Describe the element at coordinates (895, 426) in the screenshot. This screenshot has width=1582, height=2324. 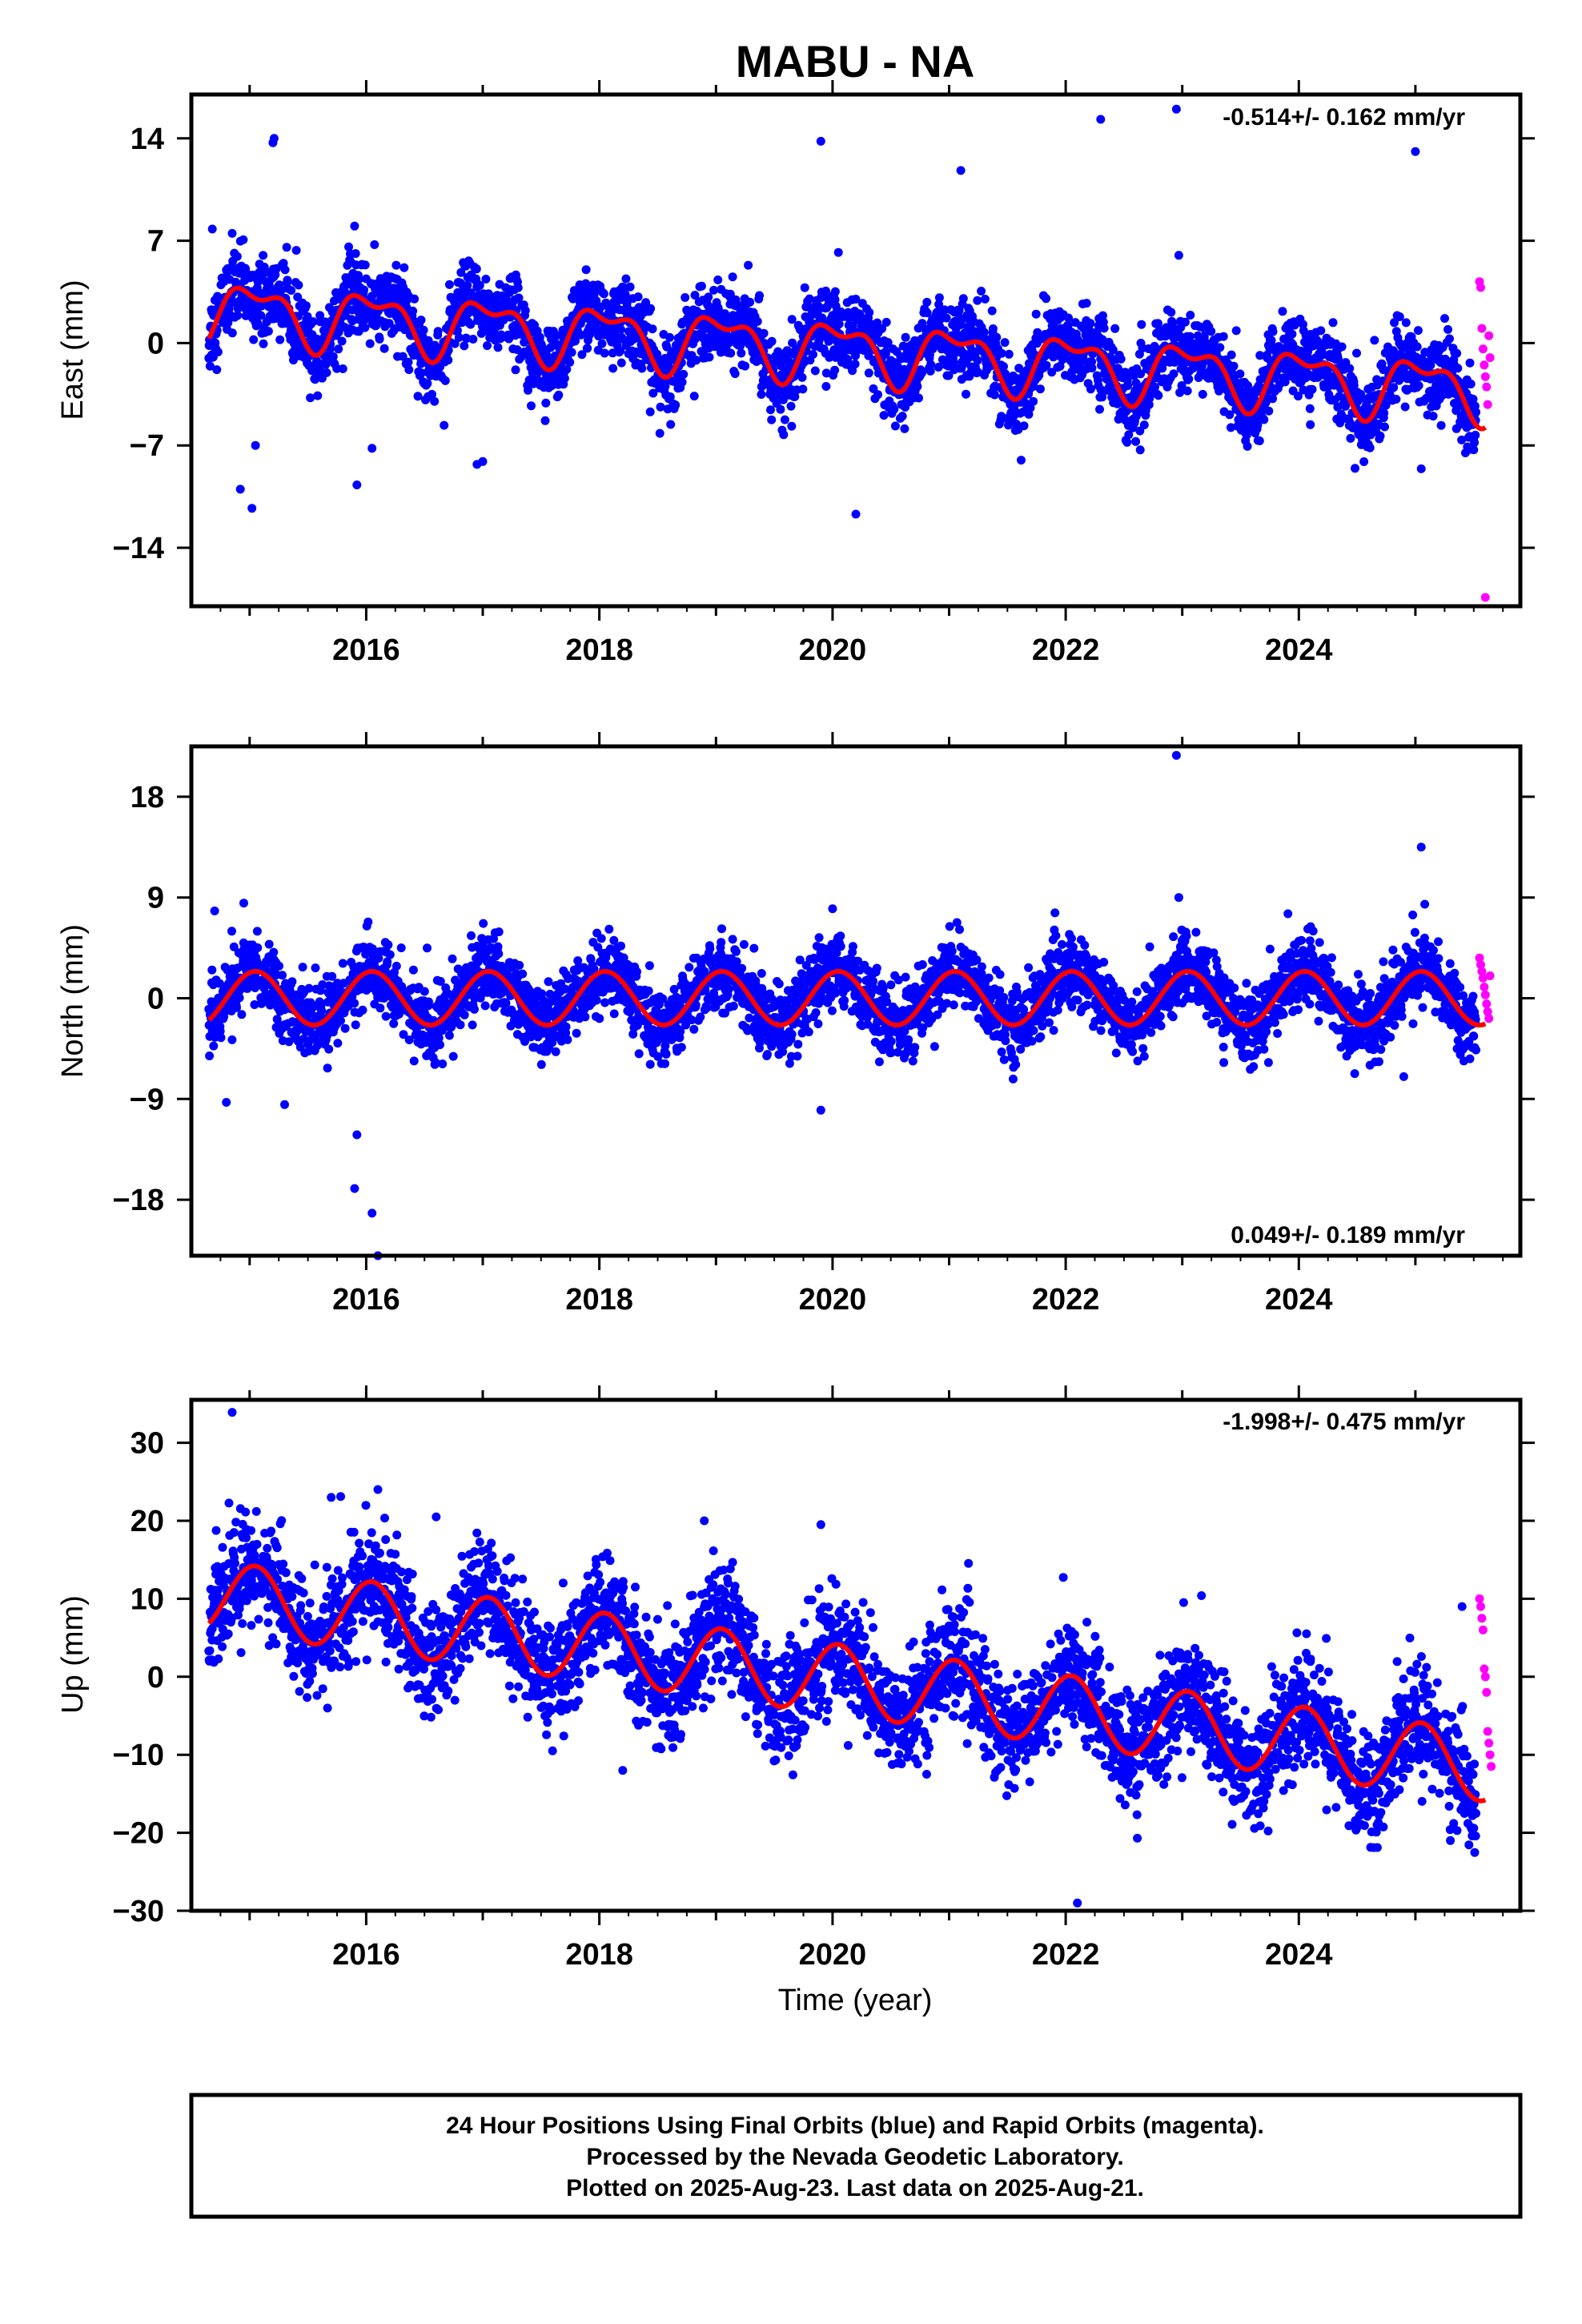
I see `east-final-point-1971` at that location.